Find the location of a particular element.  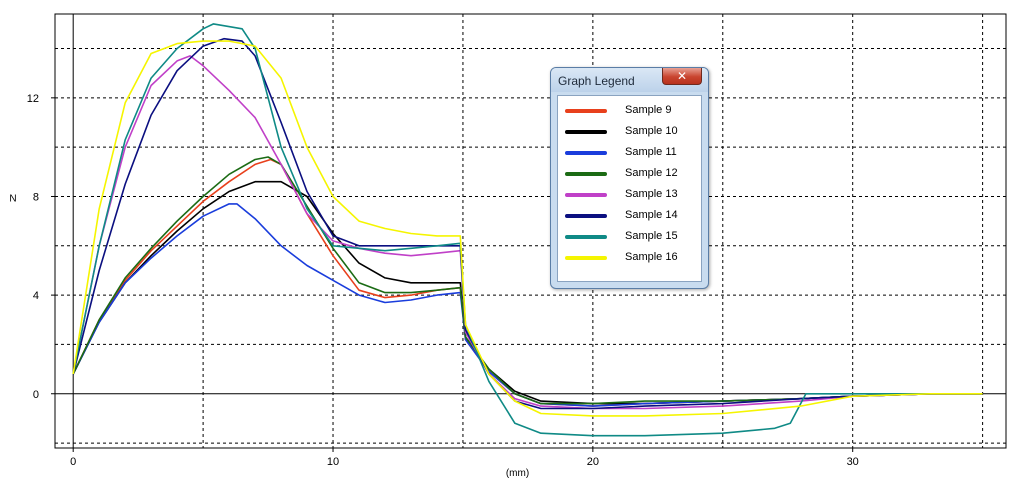

x-tick-label: 30 is located at coordinates (853, 462).